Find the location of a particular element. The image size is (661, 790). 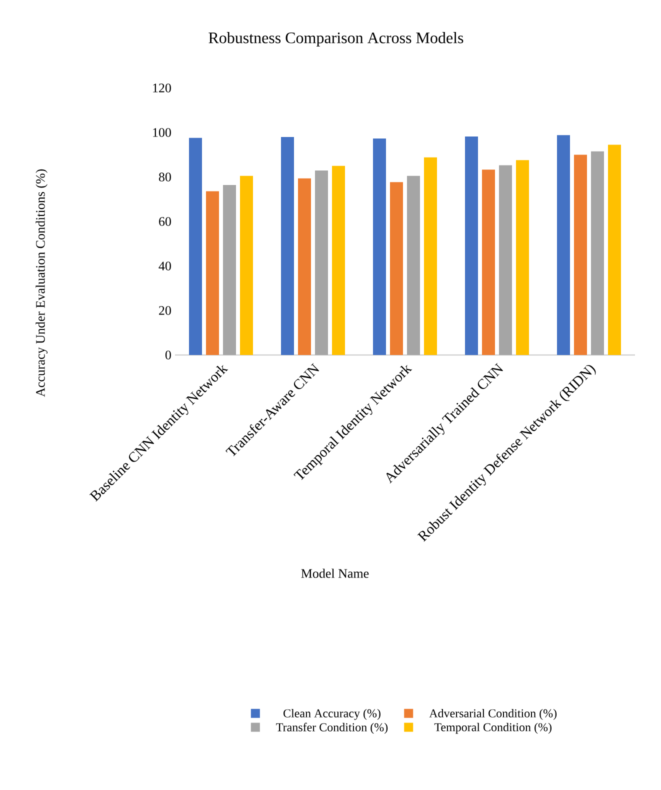

x-axis-title: Model Name is located at coordinates (335, 573).